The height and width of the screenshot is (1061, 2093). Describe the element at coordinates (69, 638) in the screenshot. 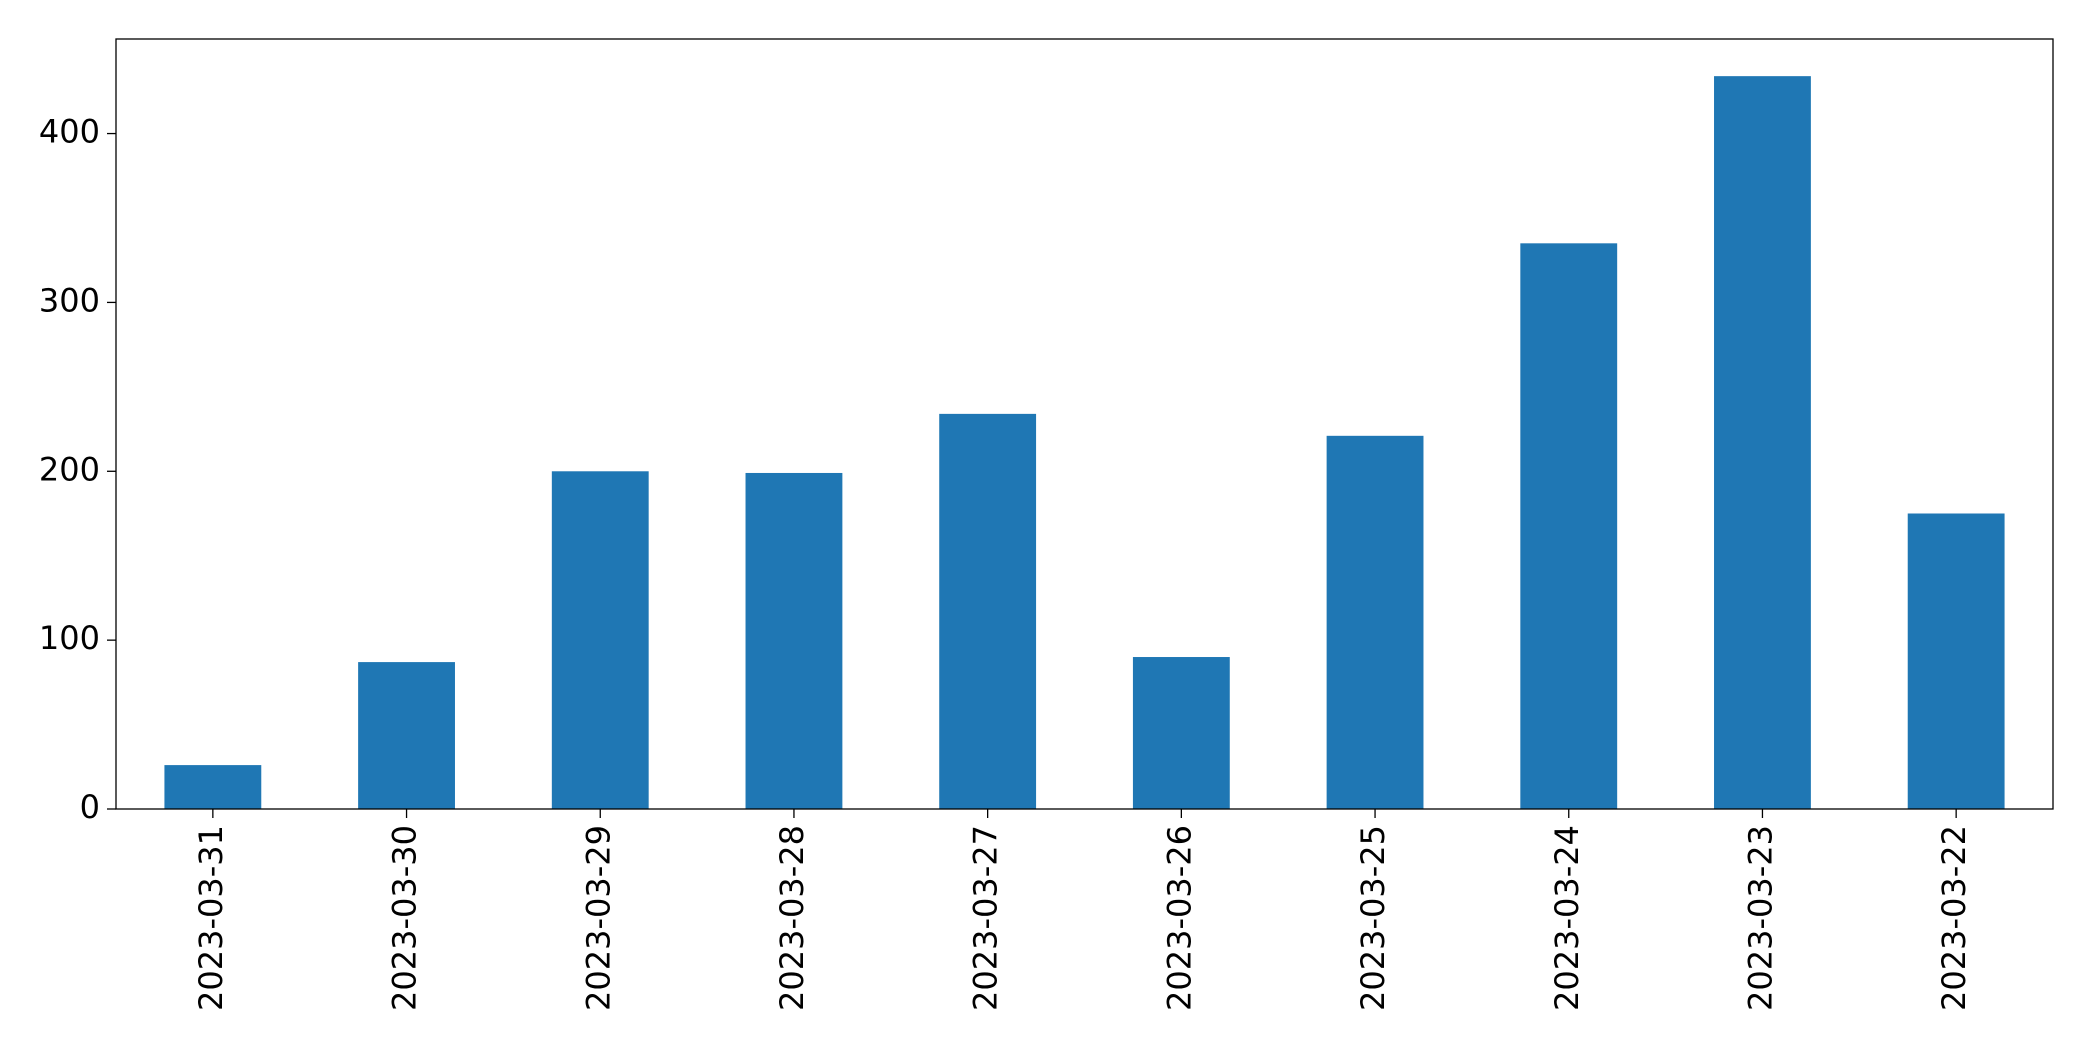

I see `y-tick-label: 100` at that location.